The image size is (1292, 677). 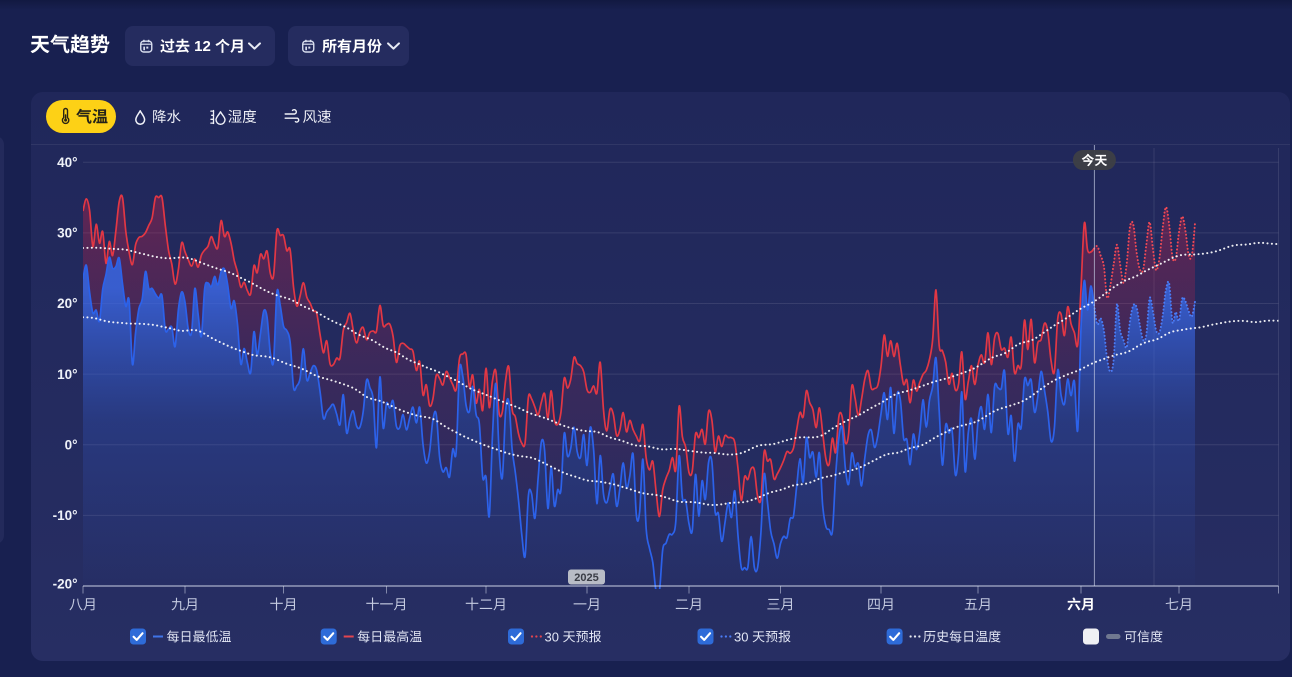 What do you see at coordinates (202, 46) in the screenshot?
I see `svg-text: 12` at bounding box center [202, 46].